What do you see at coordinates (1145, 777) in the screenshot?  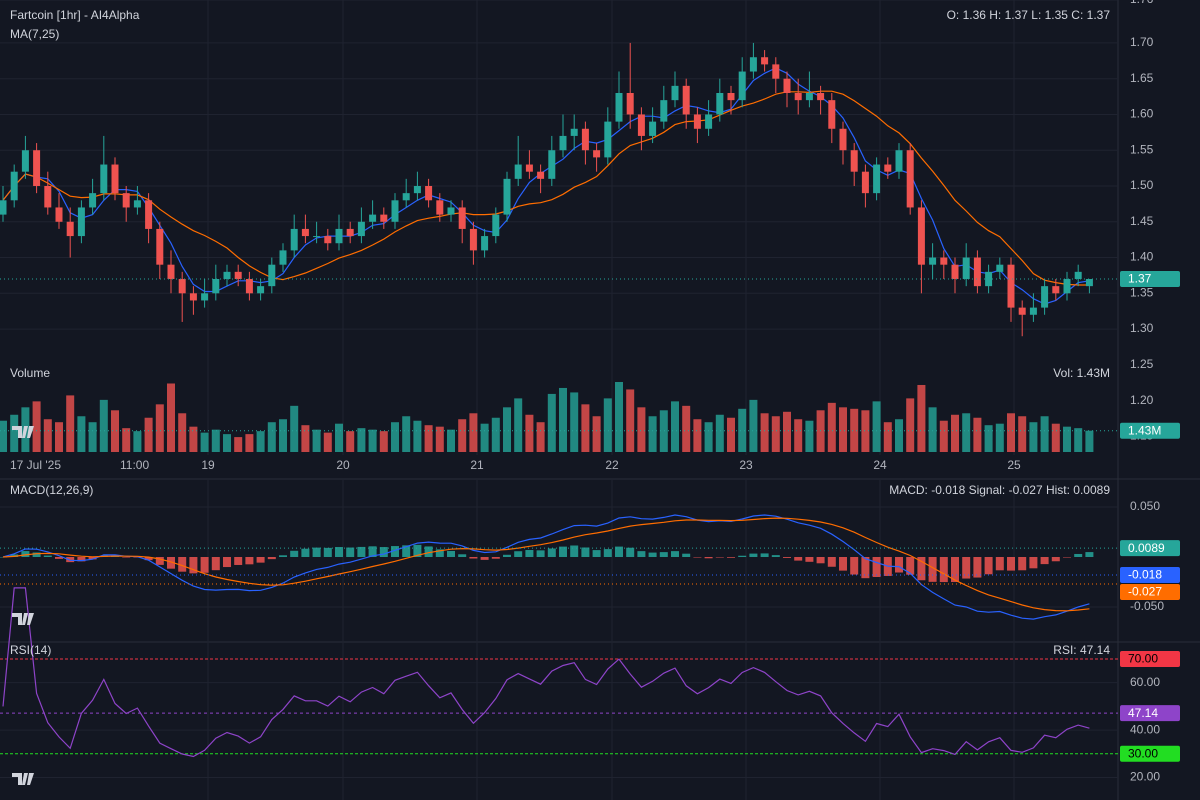 I see `rsi-tick-label: 20.00` at bounding box center [1145, 777].